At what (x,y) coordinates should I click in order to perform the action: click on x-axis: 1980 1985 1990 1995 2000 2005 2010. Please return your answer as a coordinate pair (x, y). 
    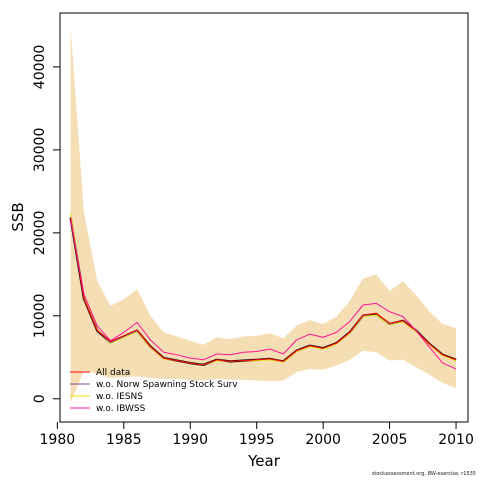
    Looking at the image, I should click on (257, 435).